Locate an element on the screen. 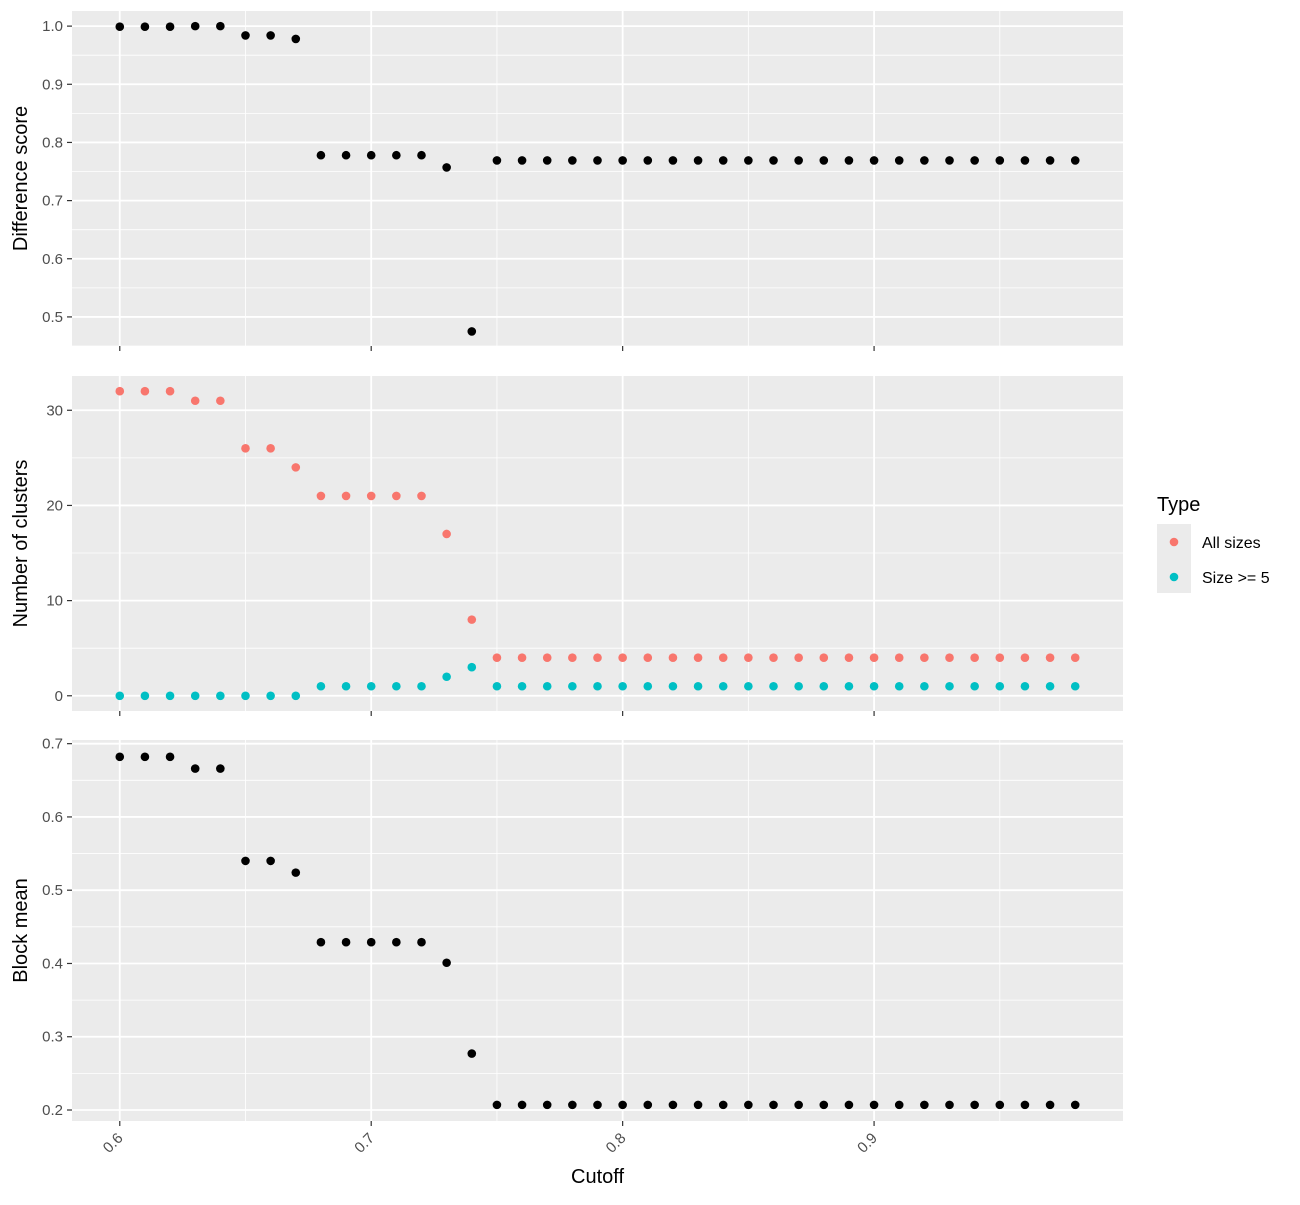 Image resolution: width=1300 pixels, height=1205 pixels. x-tick-label: 0.6 is located at coordinates (113, 1143).